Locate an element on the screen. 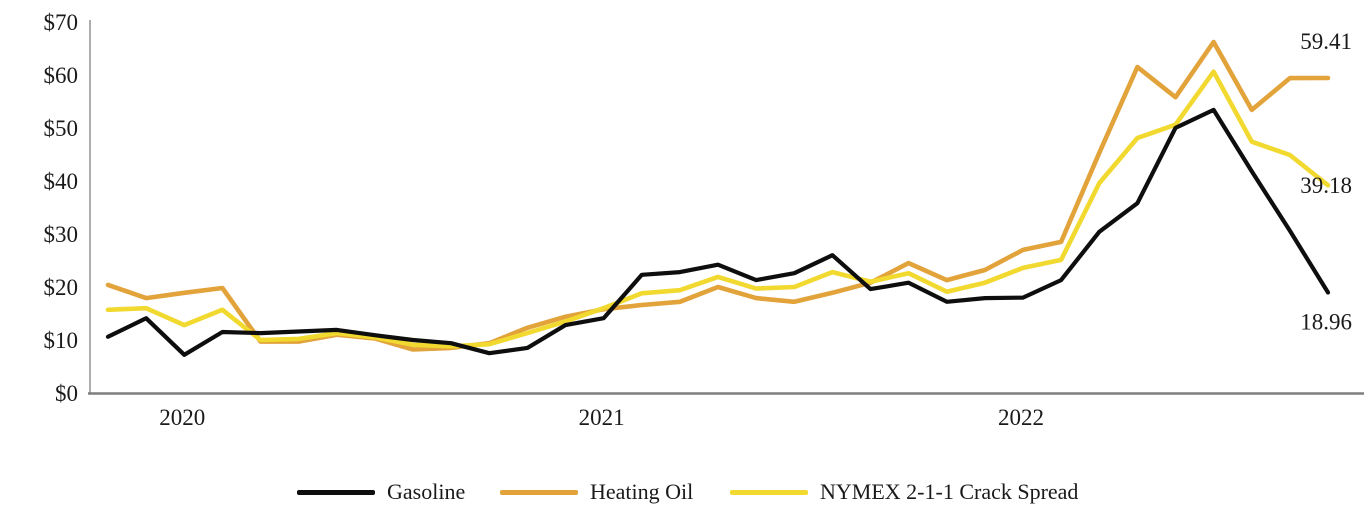  y-tick-label: $0 is located at coordinates (66, 393).